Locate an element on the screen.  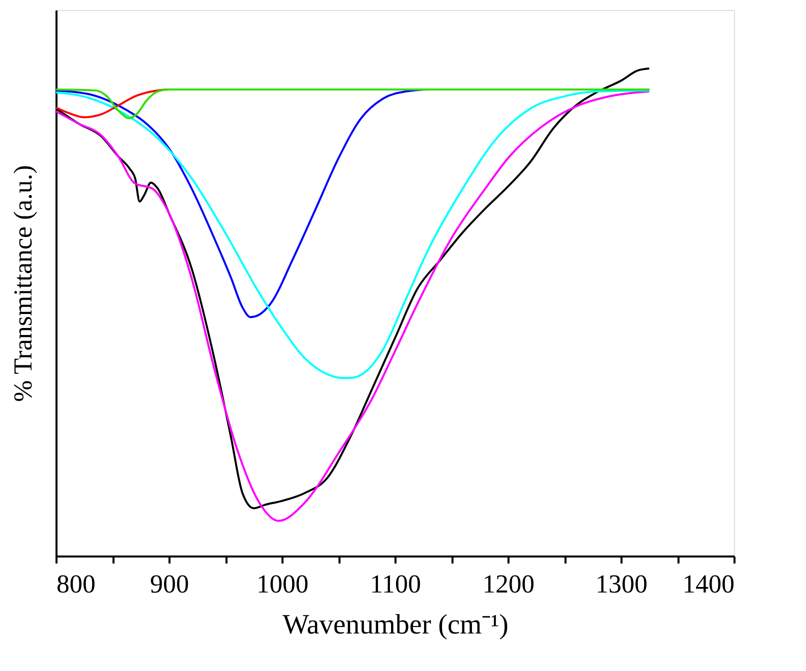
x-tick-label: 800 is located at coordinates (76, 584).